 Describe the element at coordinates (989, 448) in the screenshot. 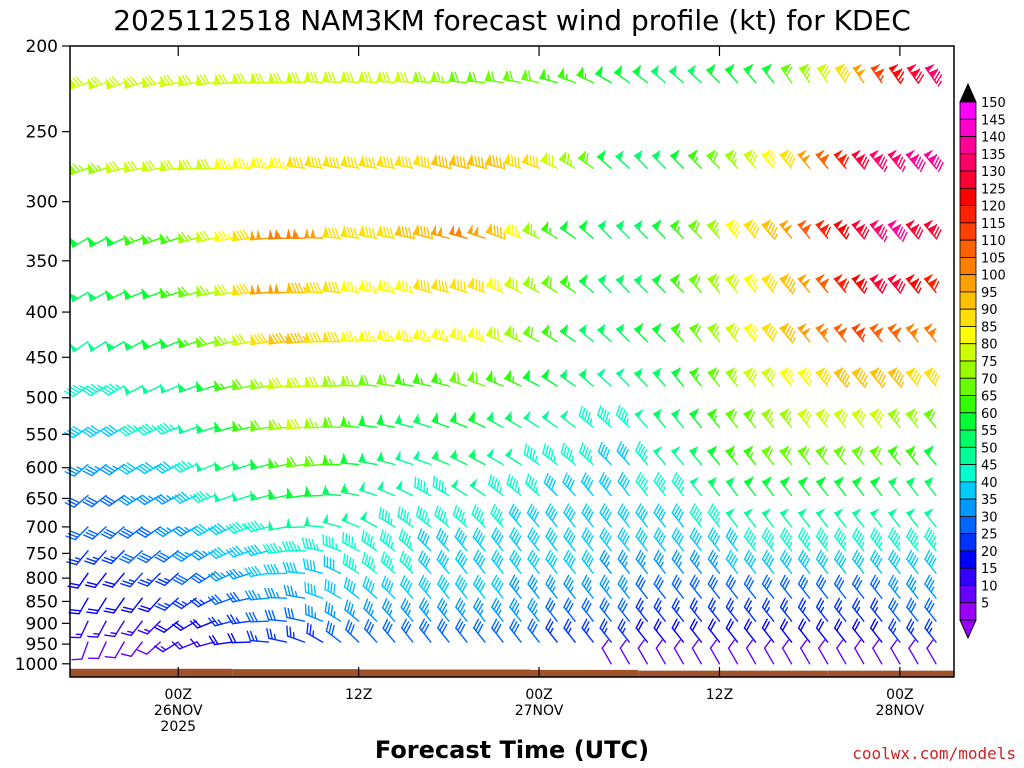

I see `colorbar-label: 50` at that location.